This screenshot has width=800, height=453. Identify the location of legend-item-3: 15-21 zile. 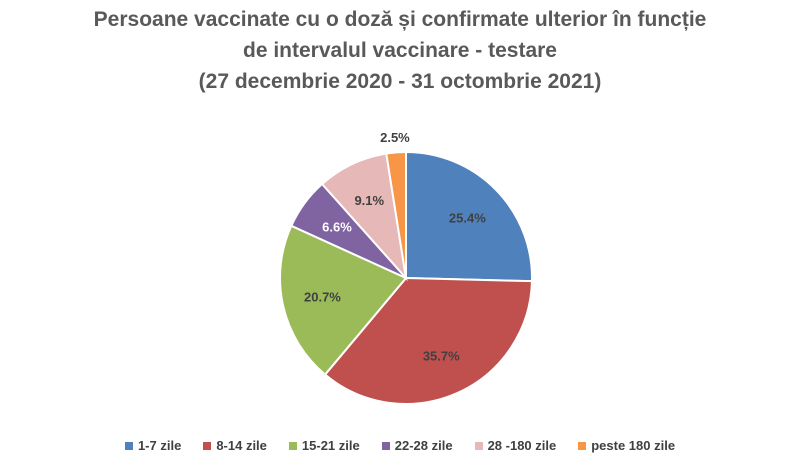
(324, 445).